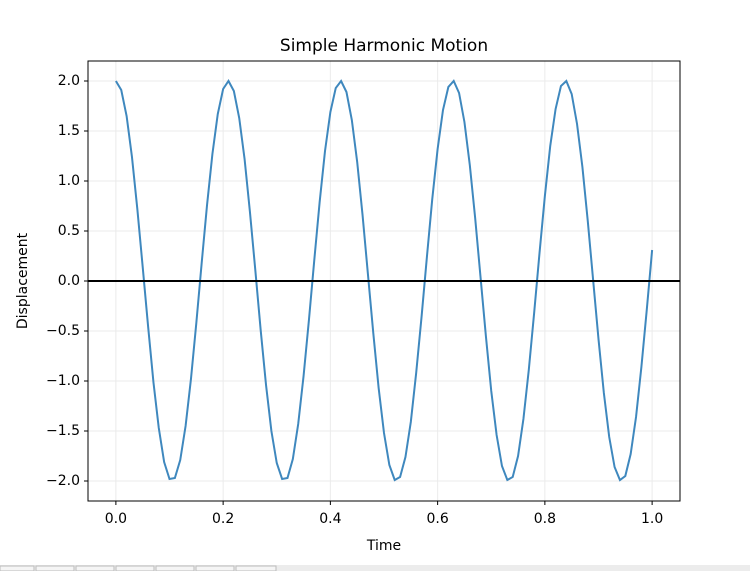  What do you see at coordinates (330, 519) in the screenshot?
I see `x-tick-label: 0.4` at bounding box center [330, 519].